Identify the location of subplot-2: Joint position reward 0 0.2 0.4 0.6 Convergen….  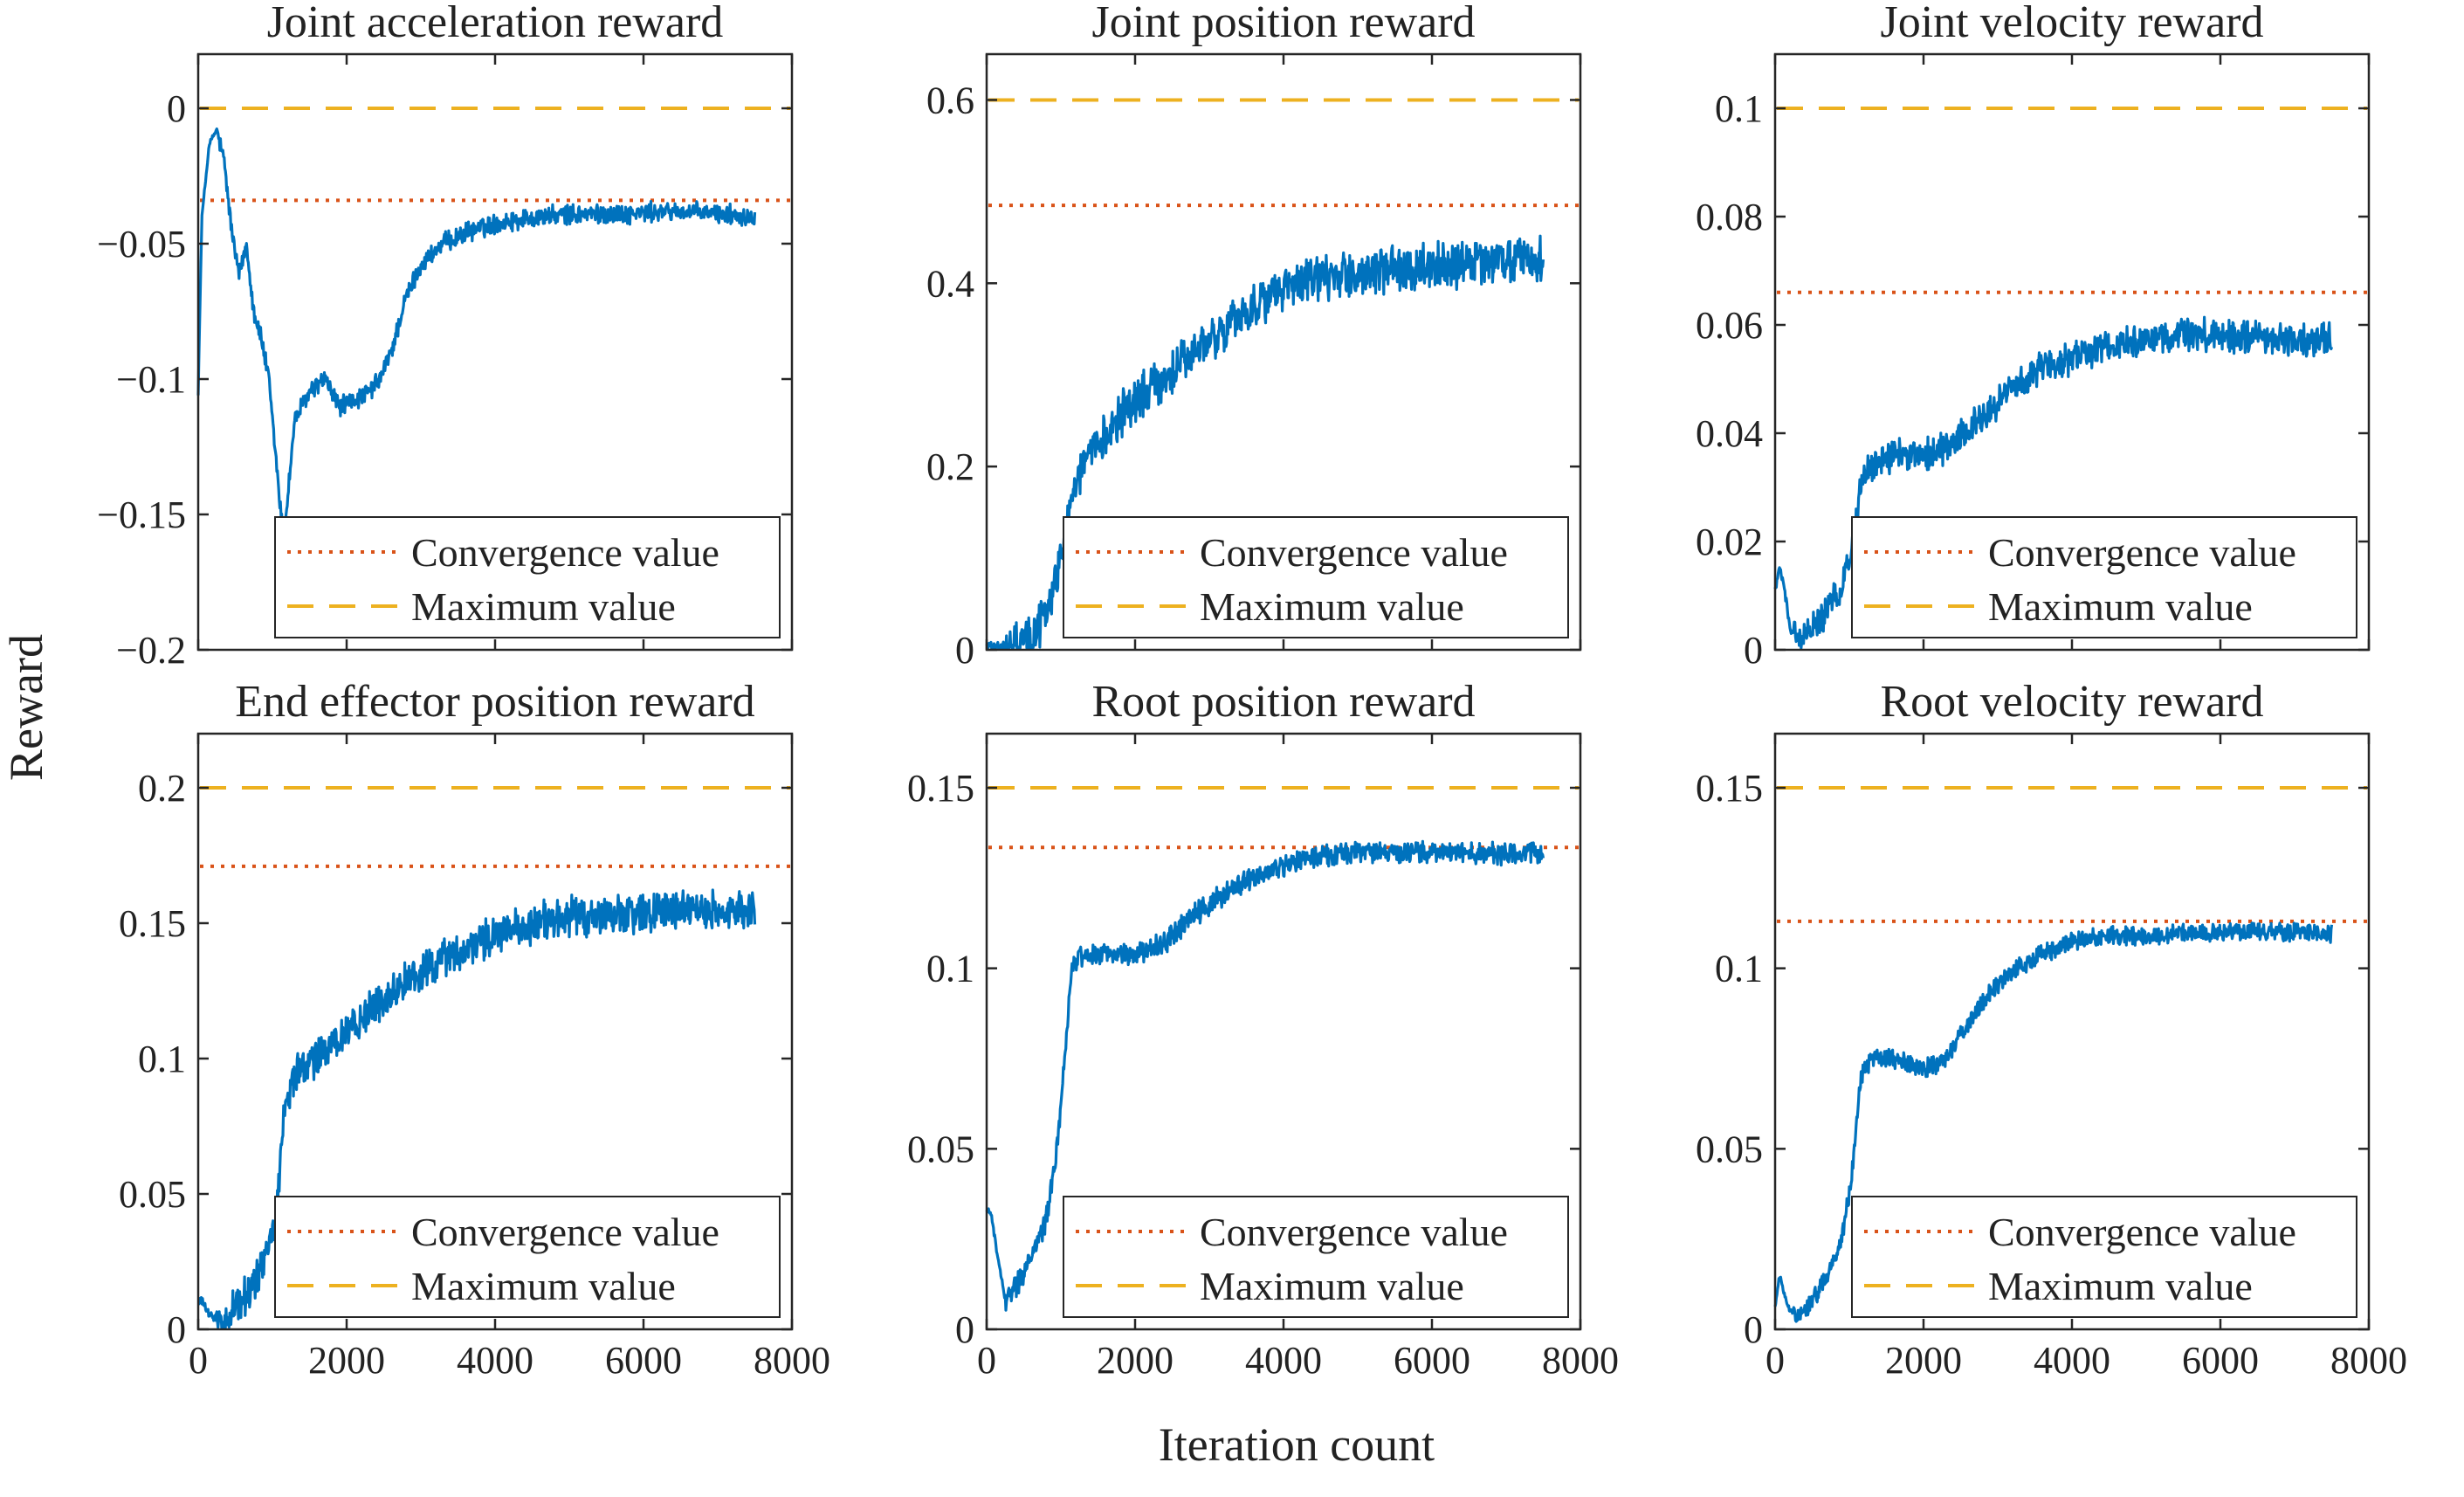
(1254, 336).